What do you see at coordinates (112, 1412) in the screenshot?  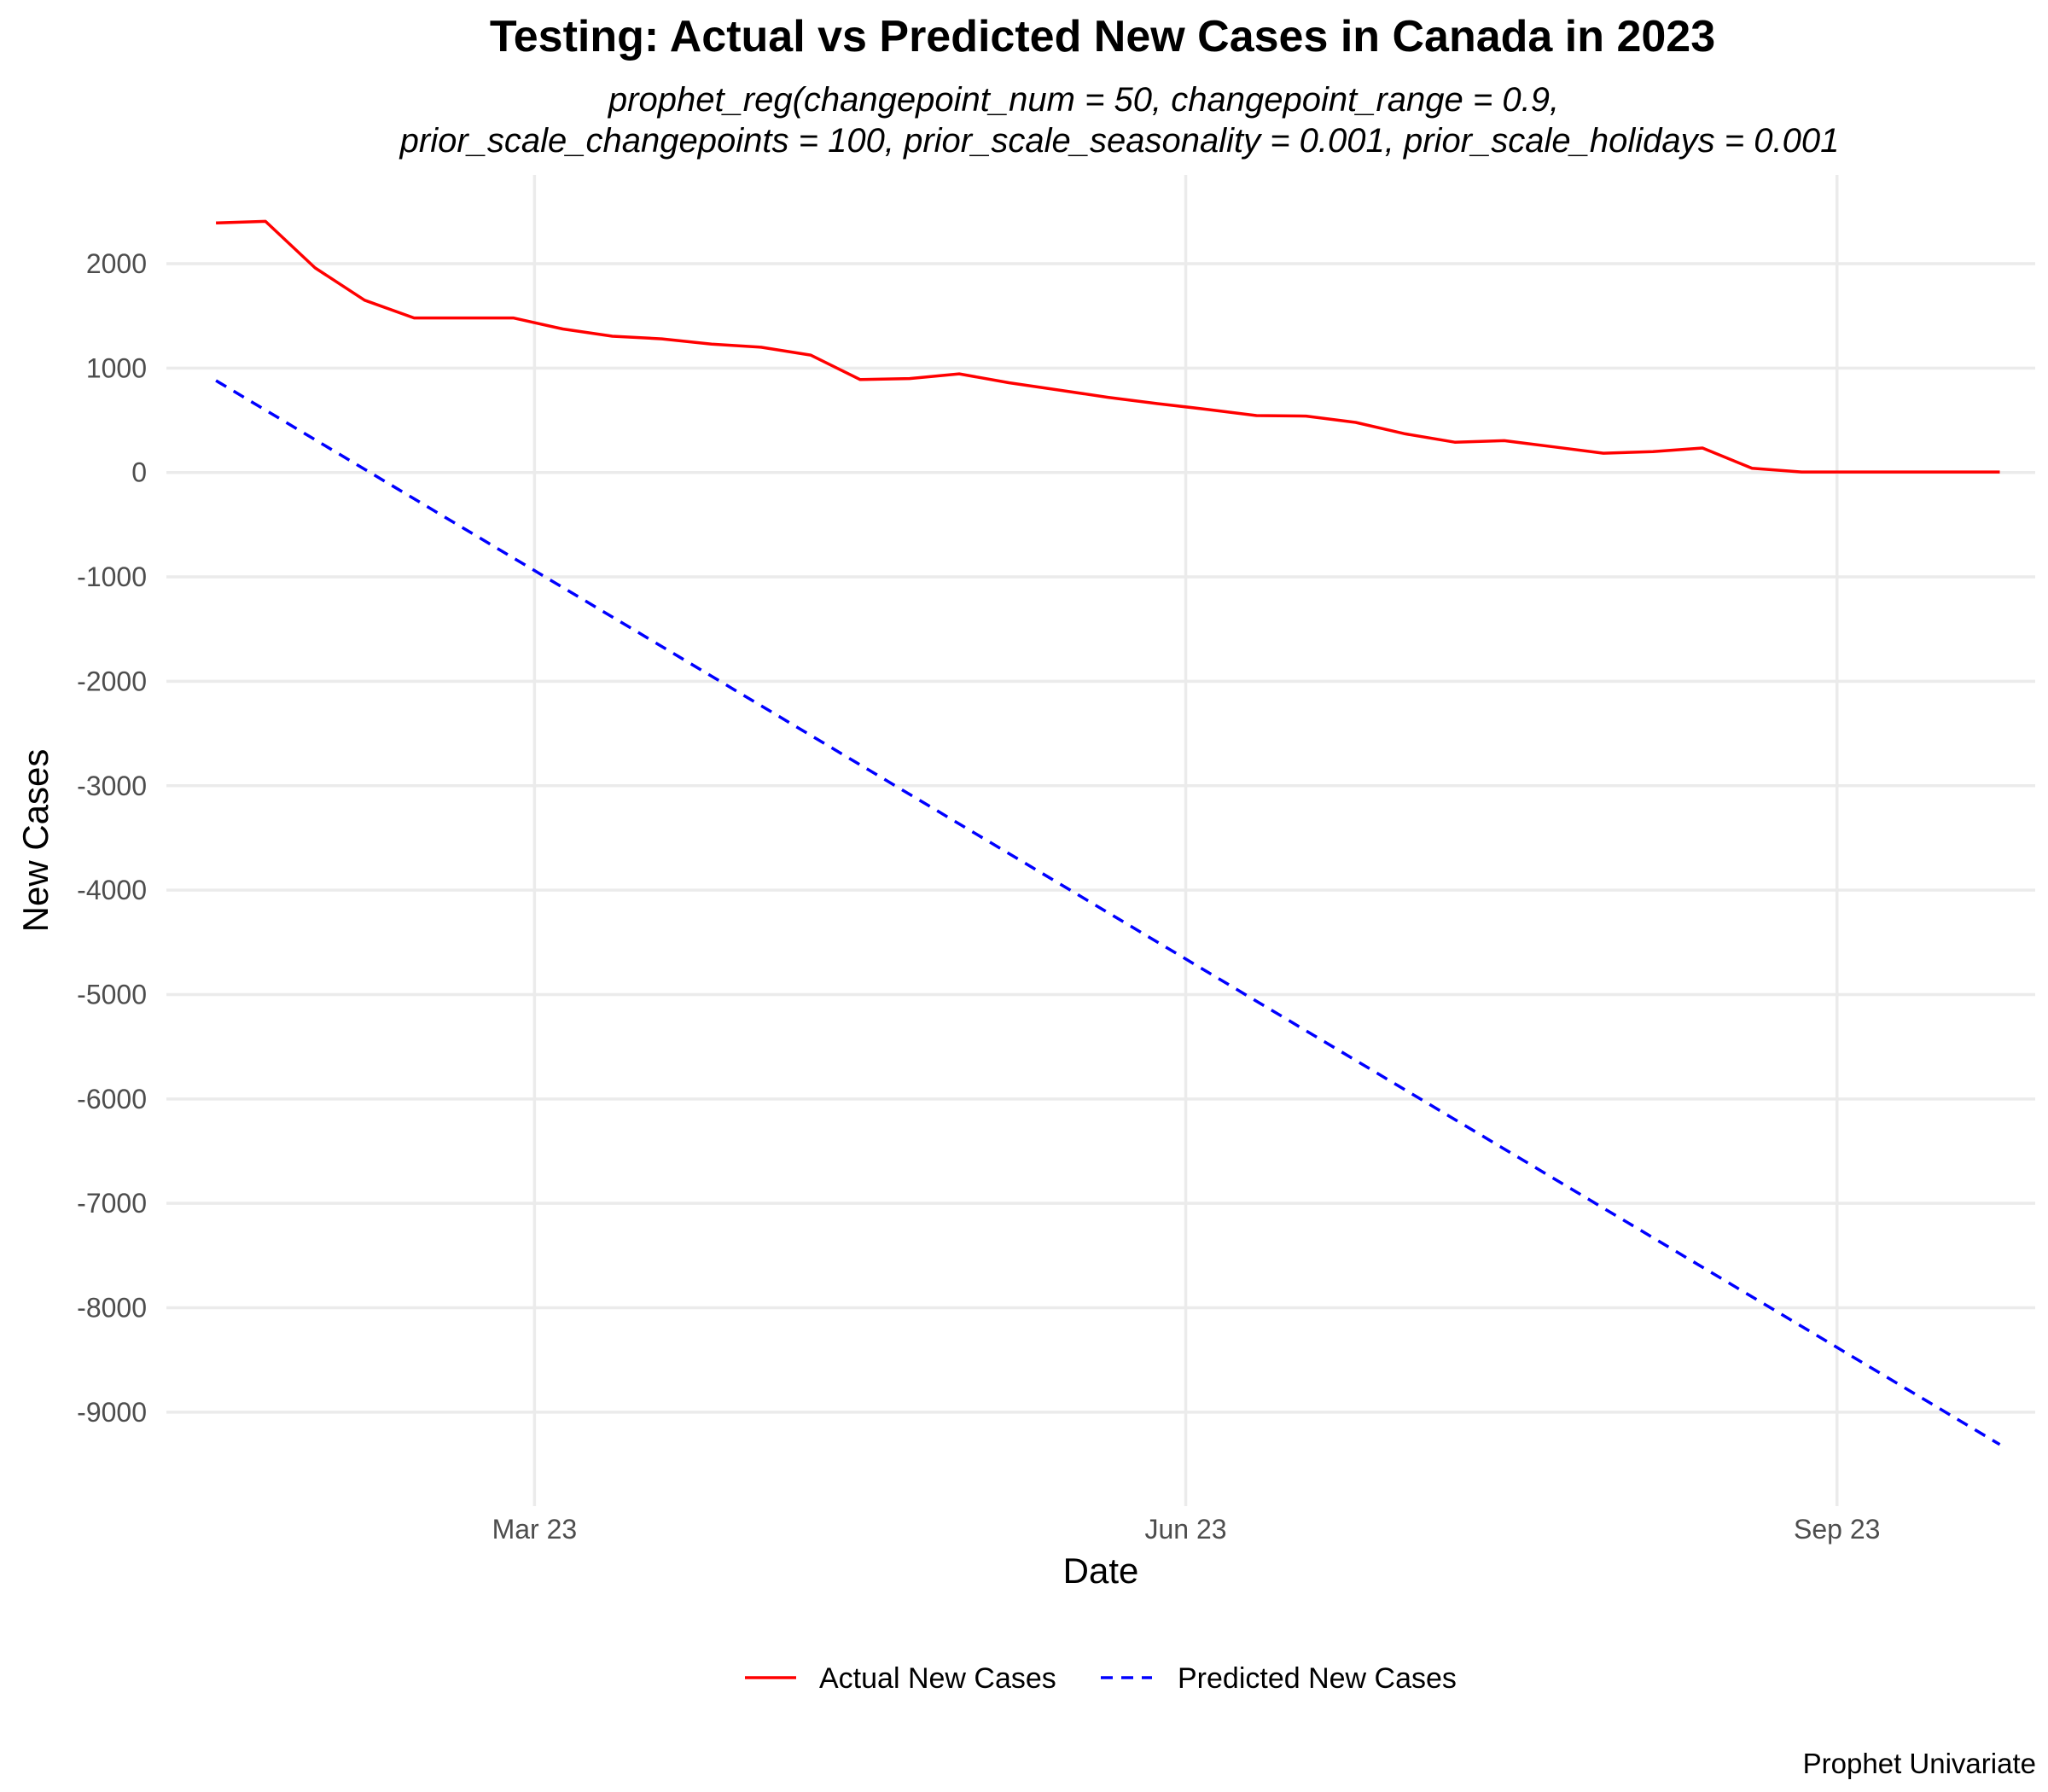 I see `y-tick-label: -9000` at bounding box center [112, 1412].